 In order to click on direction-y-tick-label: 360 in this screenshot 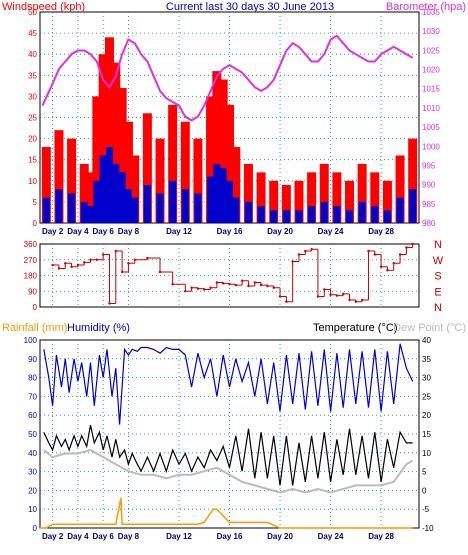, I will do `click(31, 244)`.